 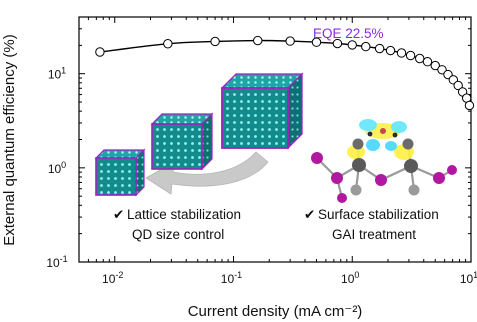 I want to click on surface-label: Surface stabilization, so click(x=378, y=214).